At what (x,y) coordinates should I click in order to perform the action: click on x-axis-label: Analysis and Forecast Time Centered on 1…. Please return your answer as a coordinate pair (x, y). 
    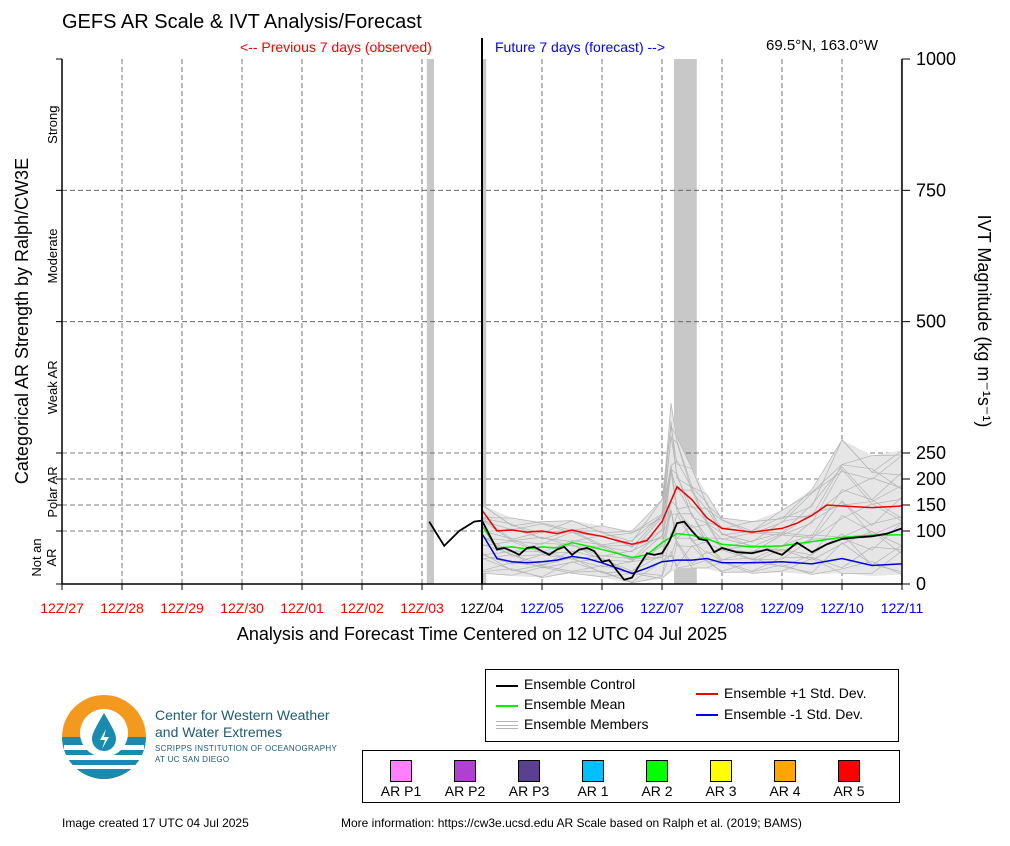
    Looking at the image, I should click on (482, 634).